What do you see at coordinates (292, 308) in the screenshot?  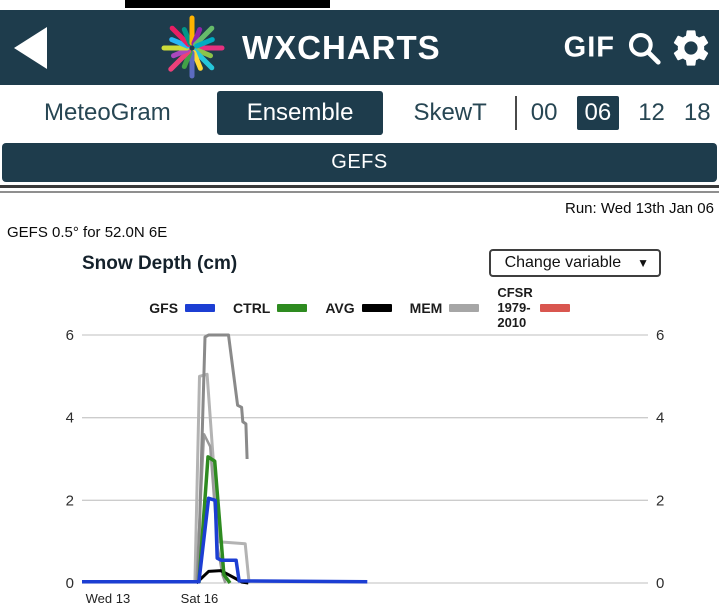 I see `legend-swatch-ctrl` at bounding box center [292, 308].